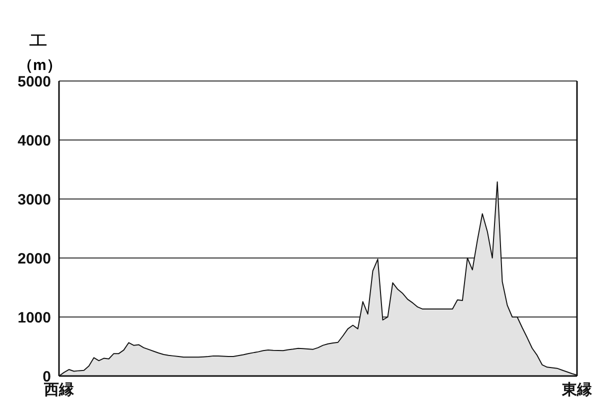 The width and height of the screenshot is (606, 403). What do you see at coordinates (34, 199) in the screenshot?
I see `y-tick-label: 3000` at bounding box center [34, 199].